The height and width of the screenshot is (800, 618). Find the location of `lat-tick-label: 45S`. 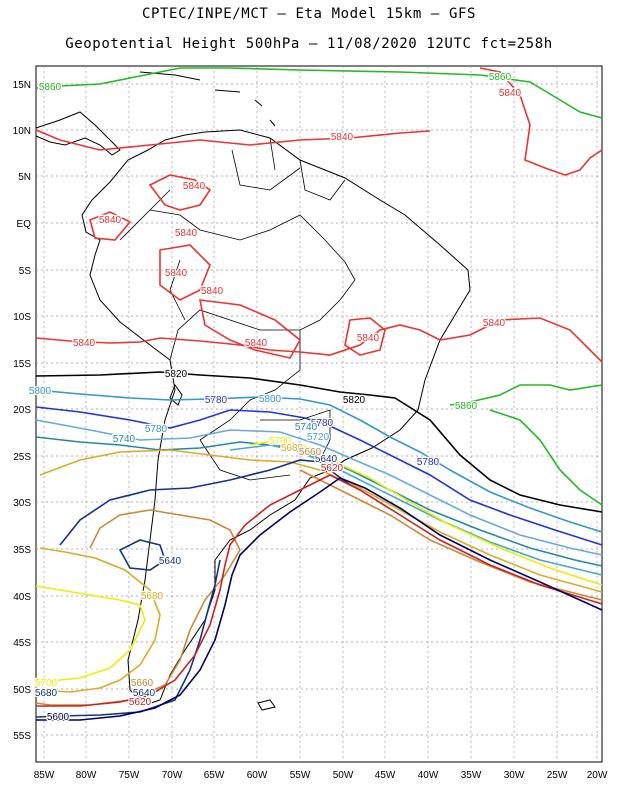

lat-tick-label: 45S is located at coordinates (22, 643).